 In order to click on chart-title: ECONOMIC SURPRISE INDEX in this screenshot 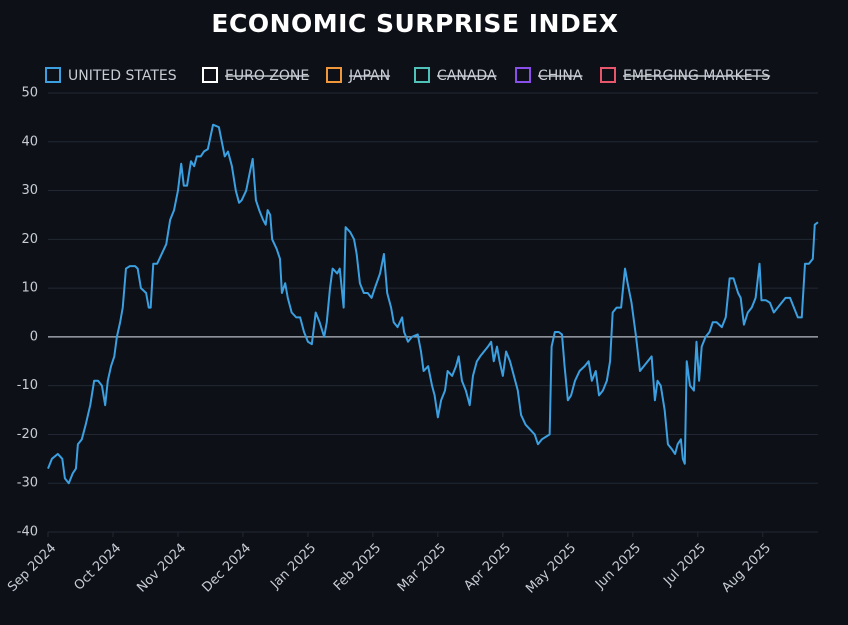, I will do `click(414, 23)`.